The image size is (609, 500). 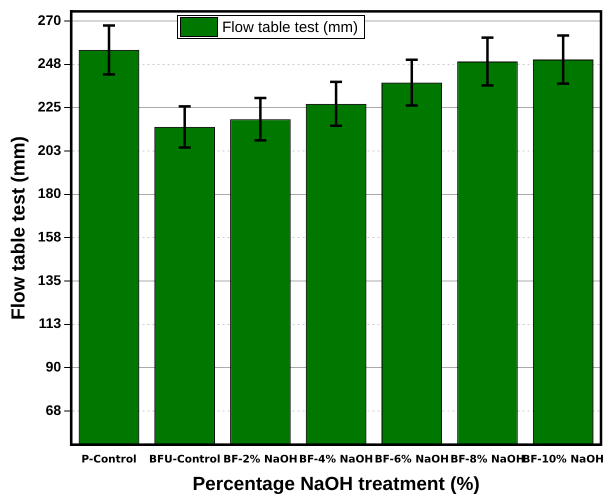 I want to click on y-tick-label: 180, so click(x=50, y=193).